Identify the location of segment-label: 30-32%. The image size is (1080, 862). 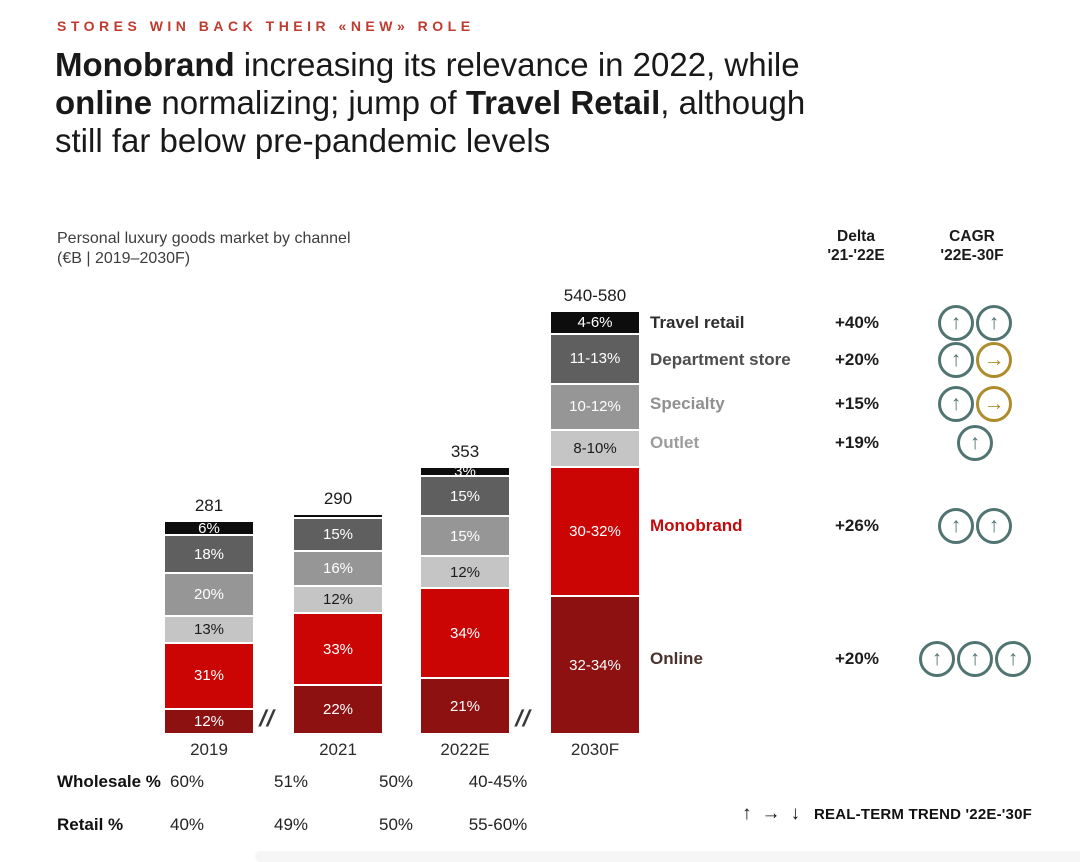
(595, 532).